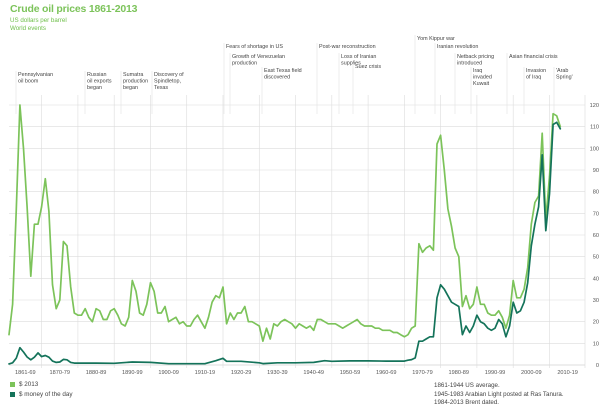  I want to click on legend-item-money-of-day: $ money of the day, so click(41, 394).